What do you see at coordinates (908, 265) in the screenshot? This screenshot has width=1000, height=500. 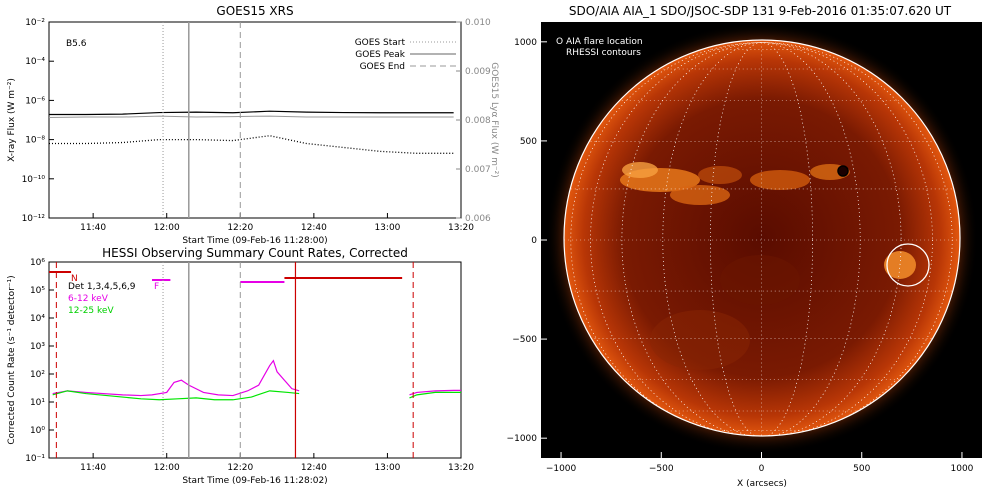 I see `rhessi-contour` at bounding box center [908, 265].